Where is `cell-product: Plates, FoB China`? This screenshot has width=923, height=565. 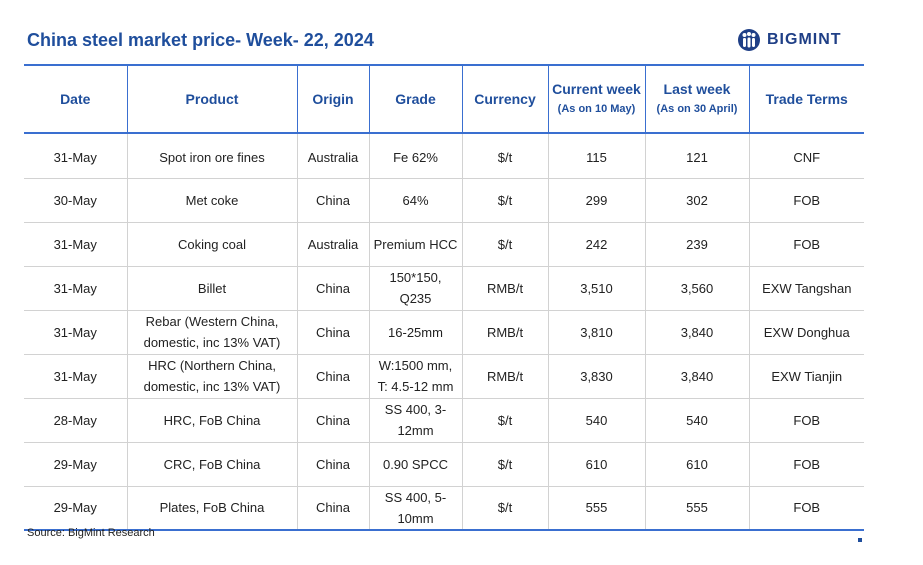 cell-product: Plates, FoB China is located at coordinates (211, 508).